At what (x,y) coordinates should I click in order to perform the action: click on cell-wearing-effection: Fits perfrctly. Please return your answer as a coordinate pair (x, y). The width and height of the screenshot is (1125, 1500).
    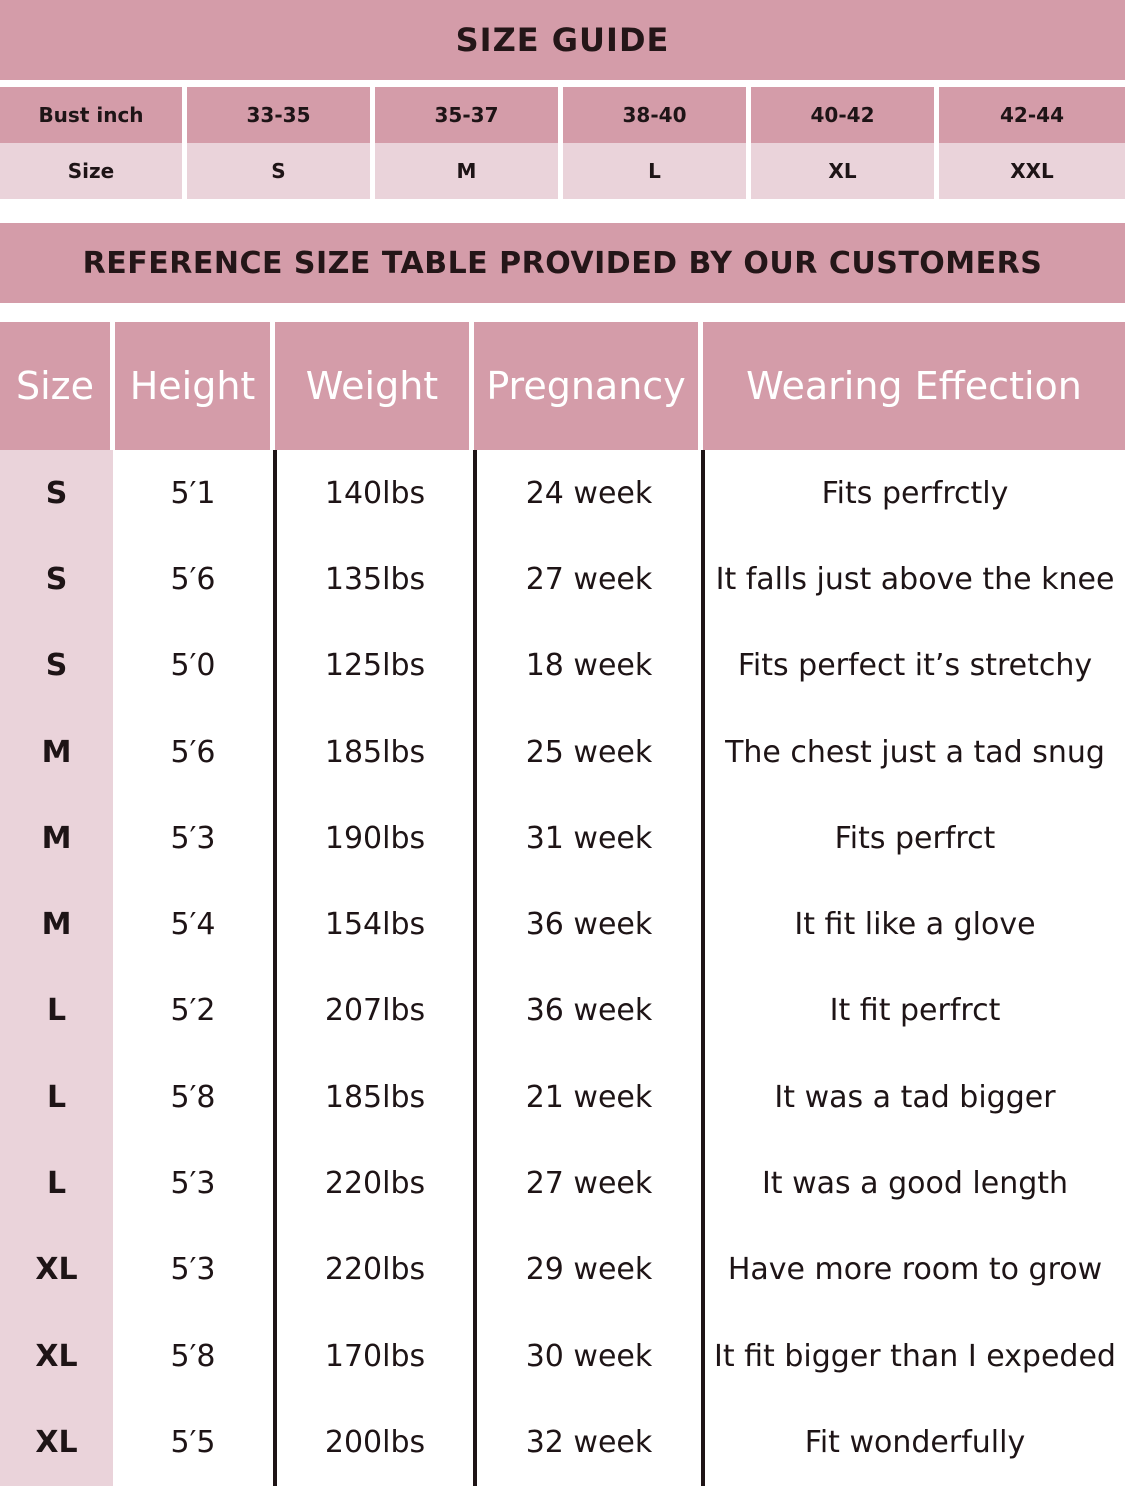
    Looking at the image, I should click on (913, 493).